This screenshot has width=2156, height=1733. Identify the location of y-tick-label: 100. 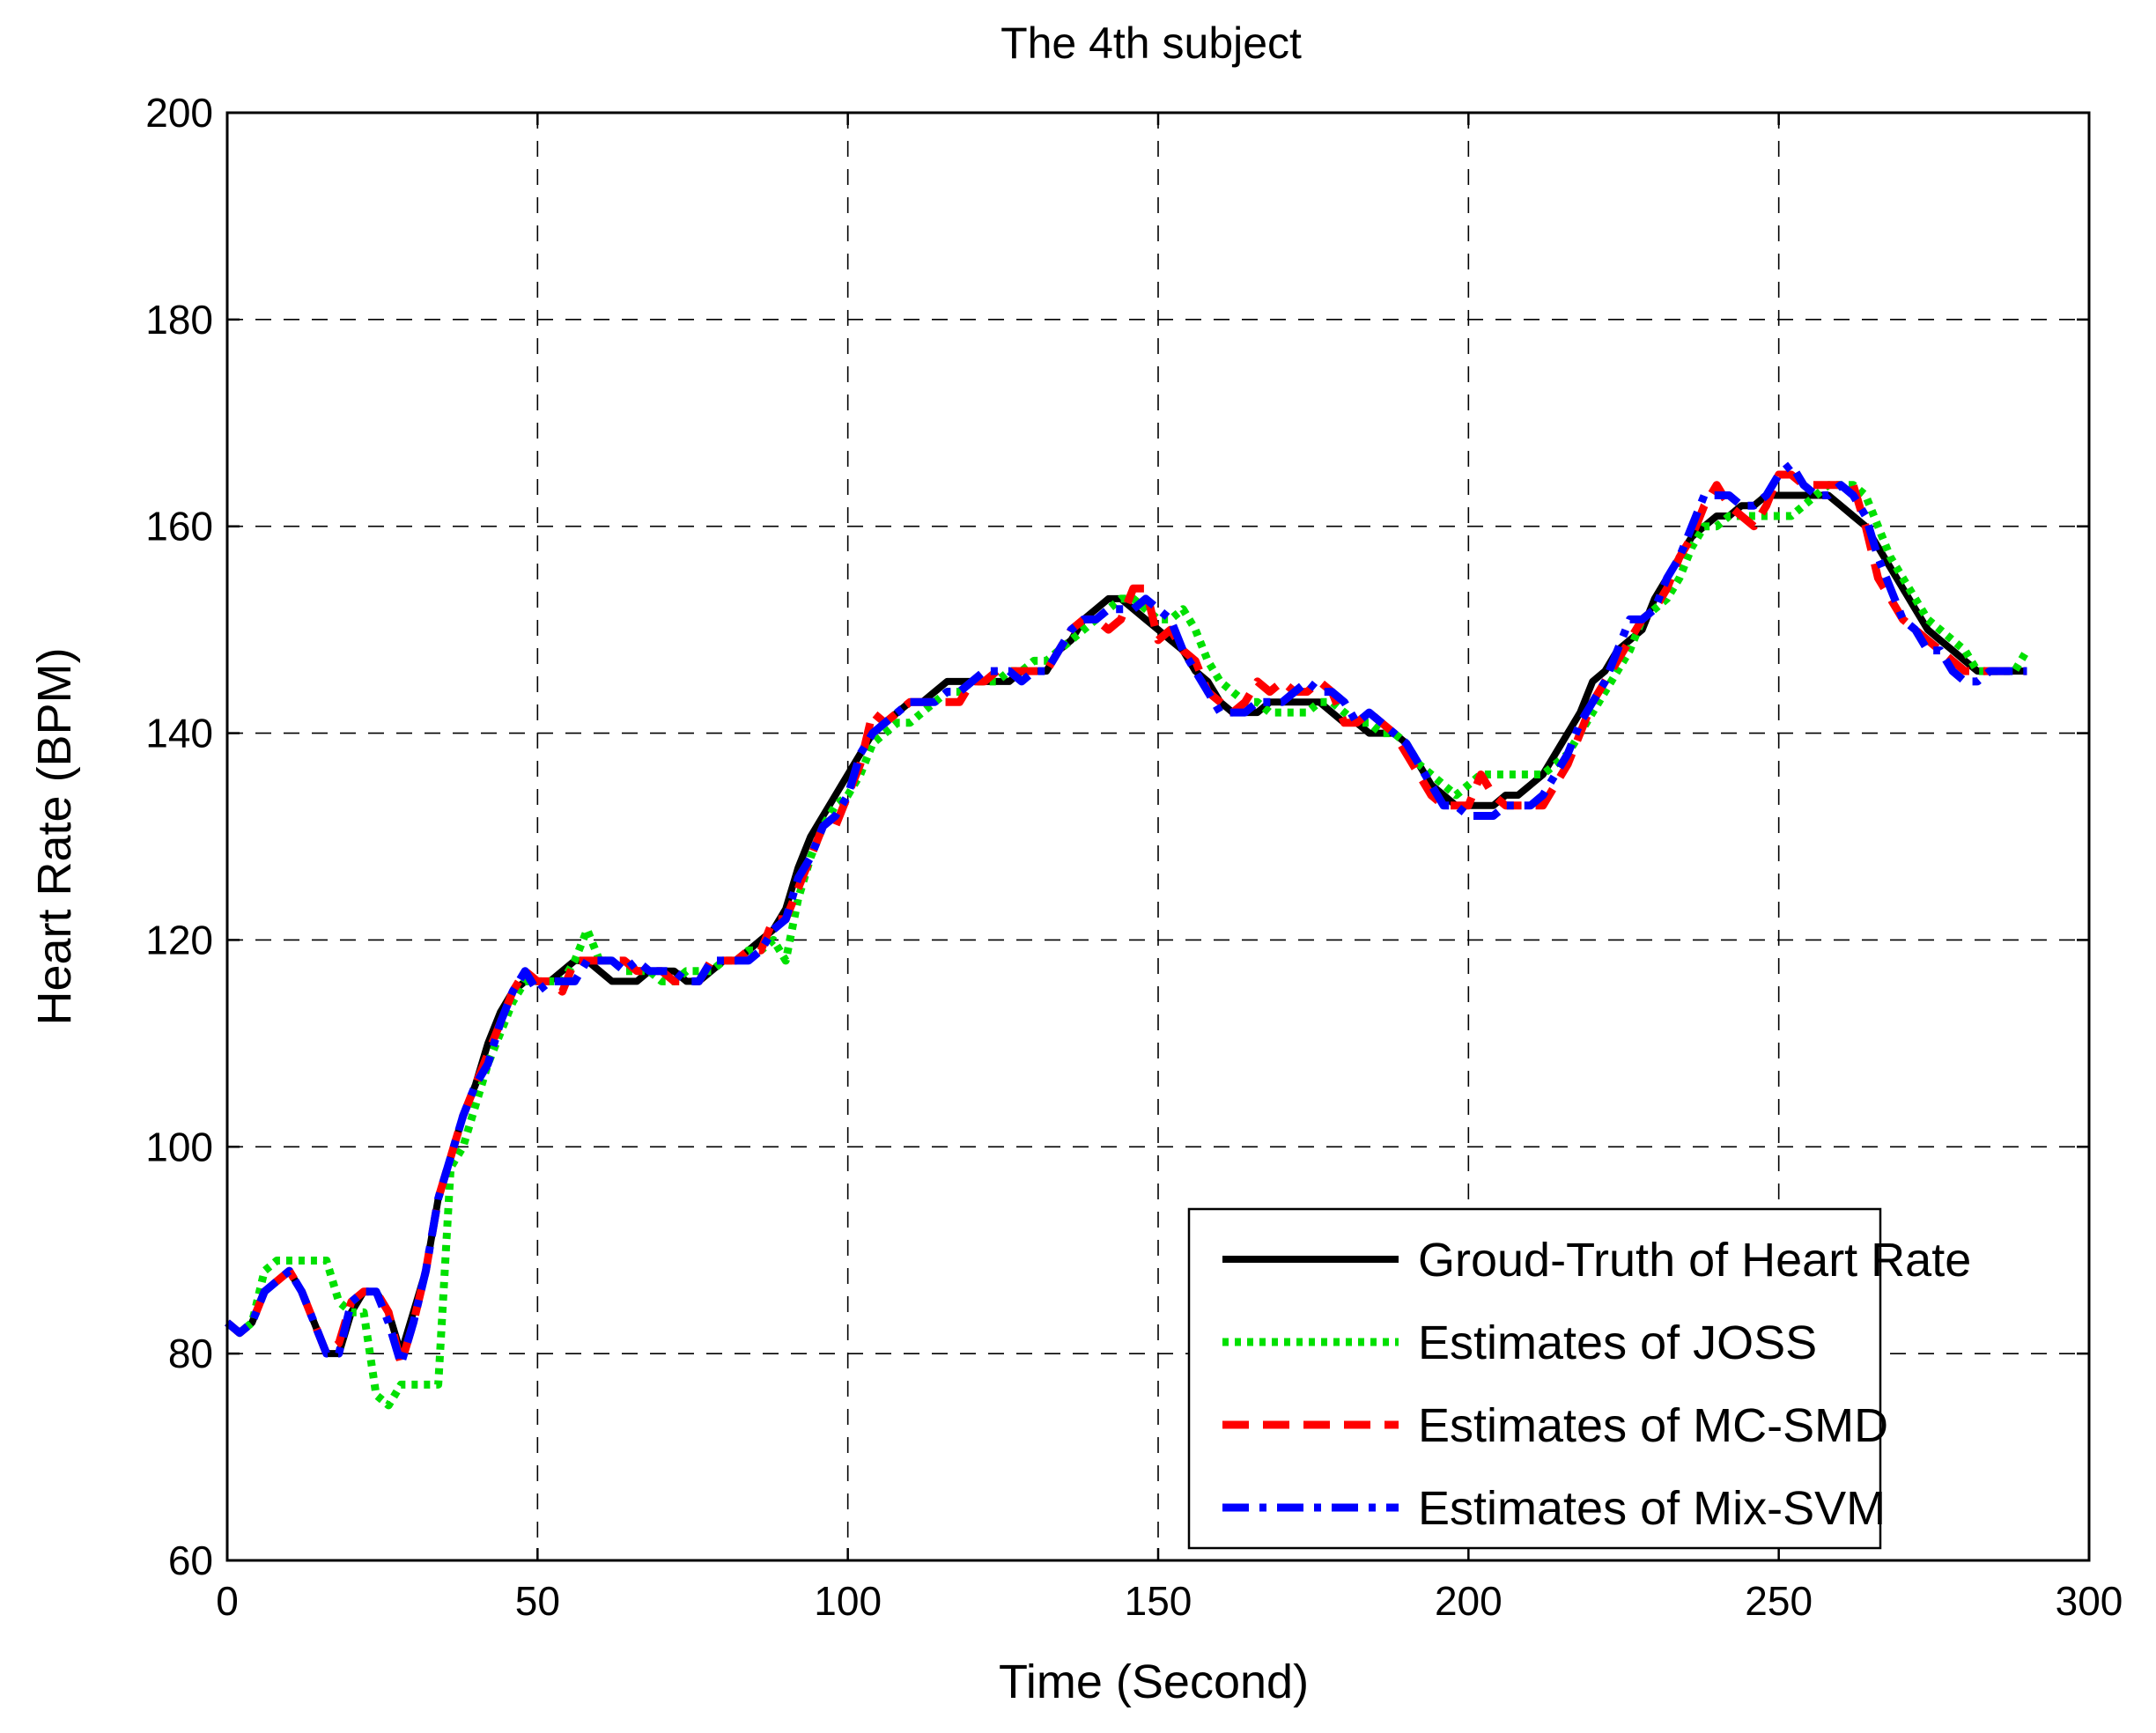
(179, 1147).